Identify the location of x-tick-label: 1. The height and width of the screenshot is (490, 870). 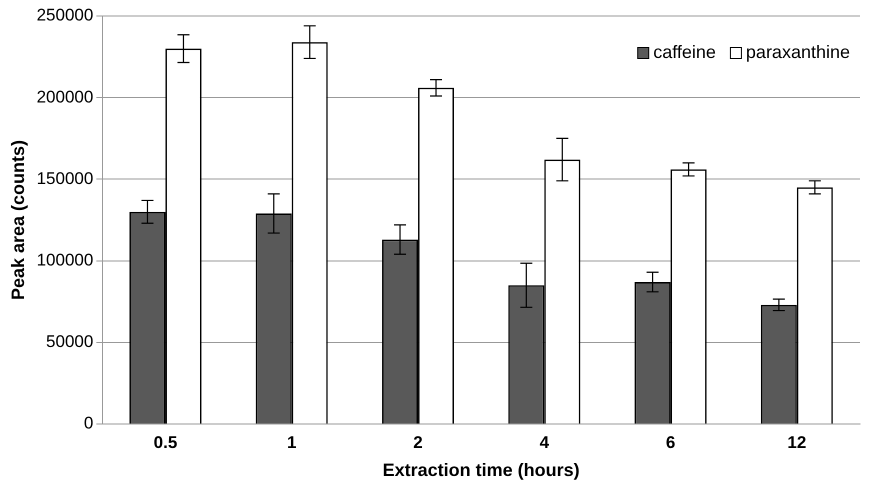
(291, 442).